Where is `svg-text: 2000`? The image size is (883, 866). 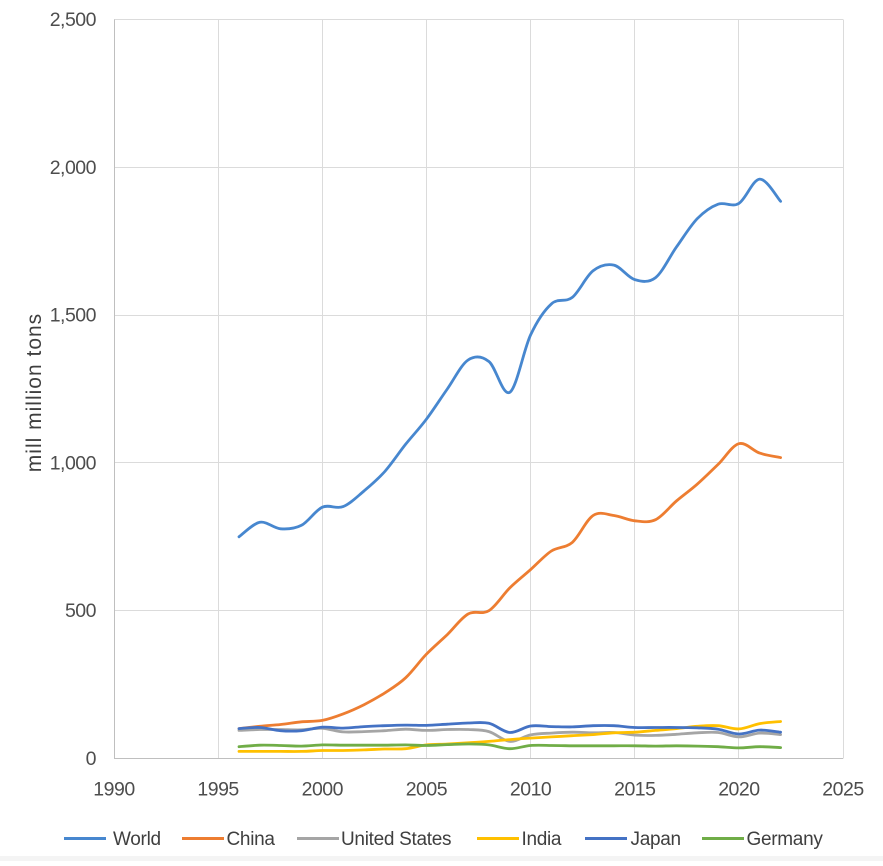 svg-text: 2000 is located at coordinates (323, 790).